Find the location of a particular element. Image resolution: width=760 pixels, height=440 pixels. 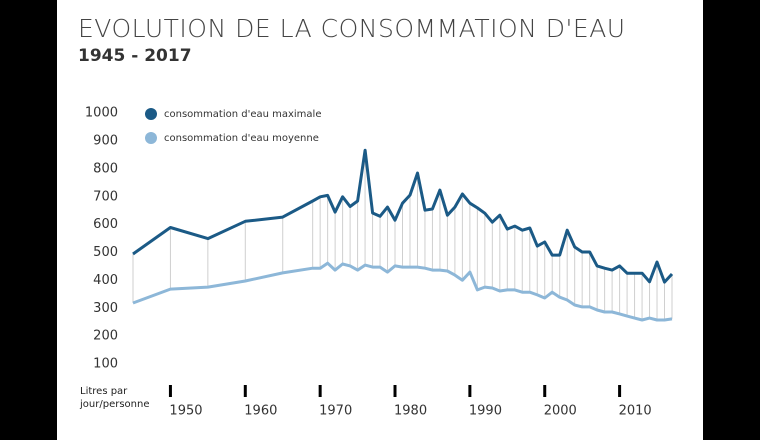

x-tick-label: 1990 is located at coordinates (485, 411).